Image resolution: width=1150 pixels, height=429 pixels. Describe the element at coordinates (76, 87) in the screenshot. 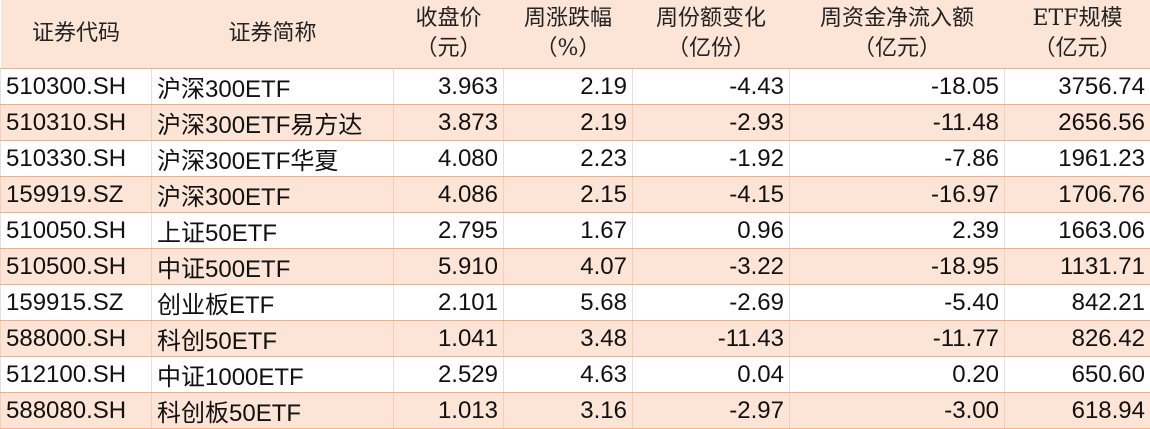

I see `table-cell: 510300.SH` at that location.